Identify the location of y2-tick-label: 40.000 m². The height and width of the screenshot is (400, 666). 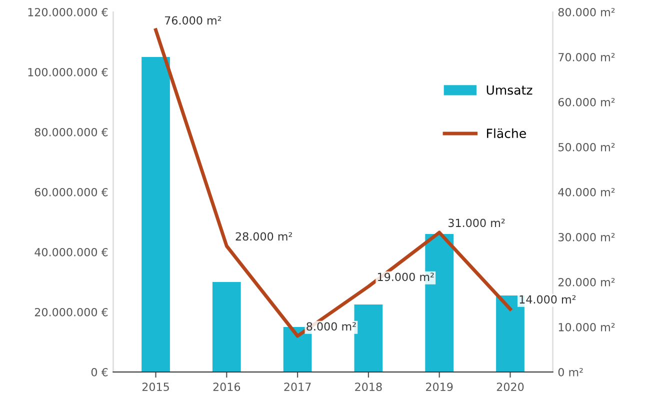
(586, 192).